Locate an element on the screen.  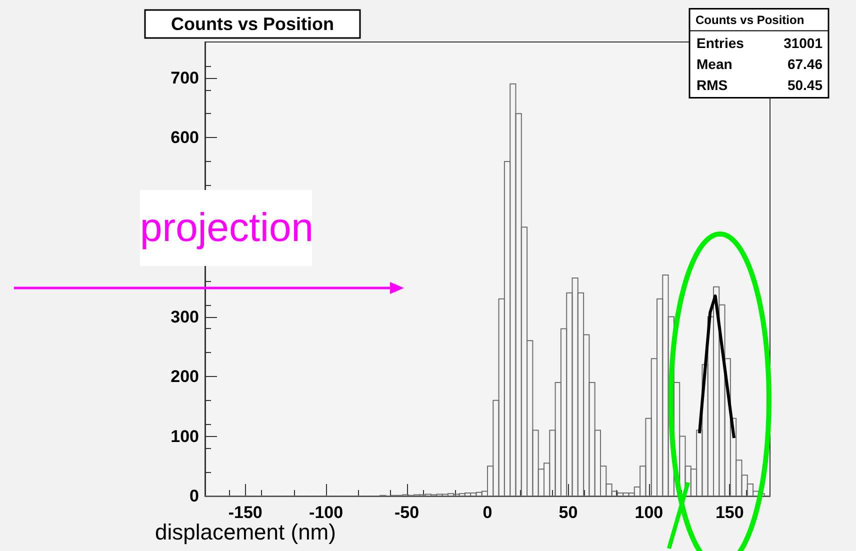
x-tick-label: 150 is located at coordinates (729, 512).